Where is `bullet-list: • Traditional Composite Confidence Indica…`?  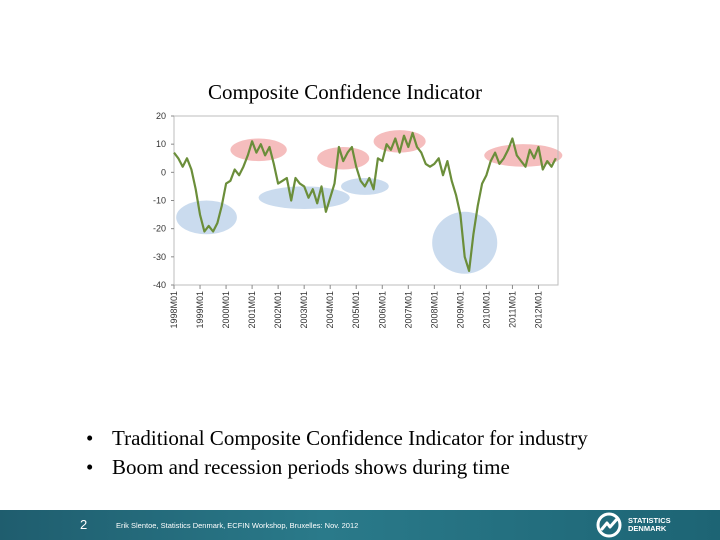
bullet-list: • Traditional Composite Confidence Indica… is located at coordinates (337, 453).